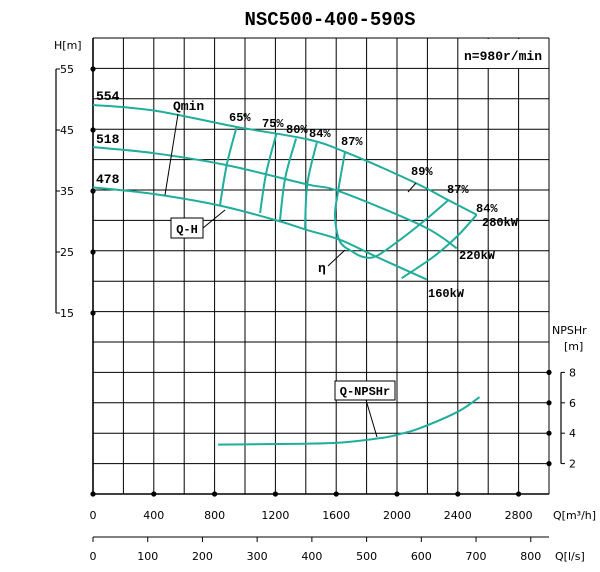 The width and height of the screenshot is (600, 572). I want to click on efficiency-label: 65%, so click(240, 118).